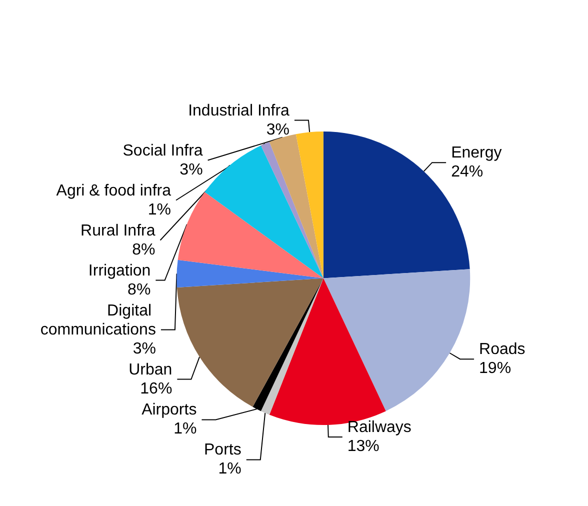 The width and height of the screenshot is (588, 506). Describe the element at coordinates (495, 369) in the screenshot. I see `data-label: 19%` at that location.